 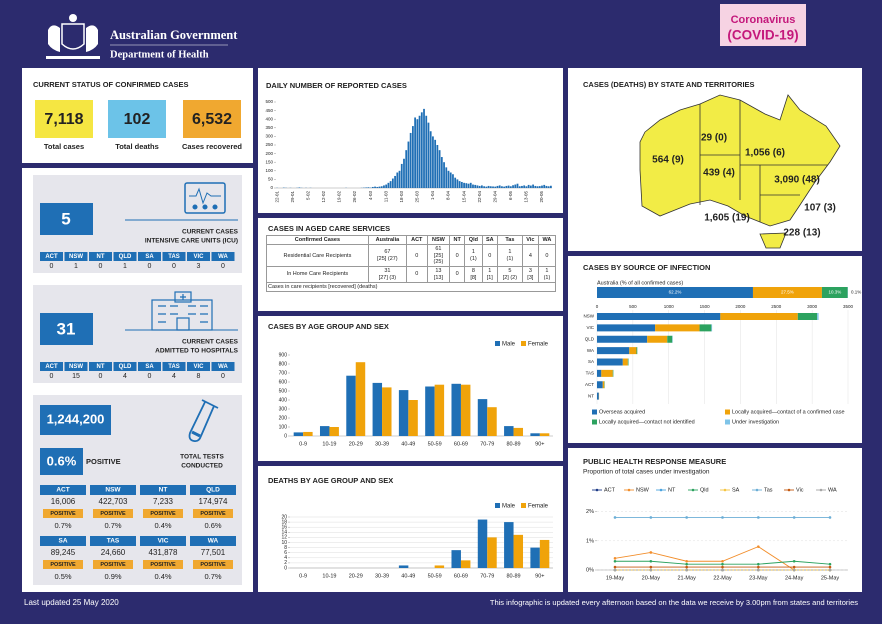 What do you see at coordinates (530, 274) in the screenshot?
I see `table-cell: 3 [3]` at bounding box center [530, 274].